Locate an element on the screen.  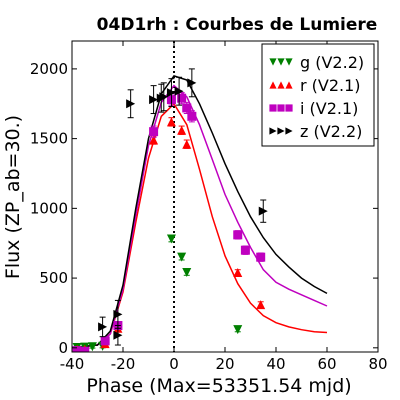
x-axis-label: Phase (Max=53351.54 mjd) is located at coordinates (218, 386).